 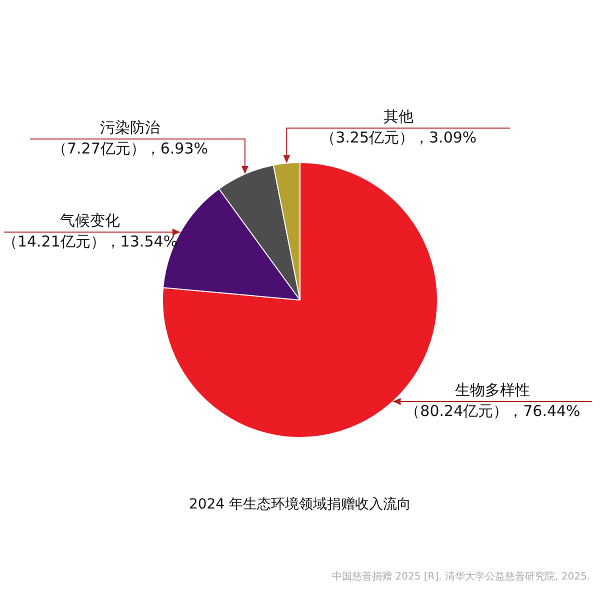 What do you see at coordinates (461, 576) in the screenshot?
I see `text: 中国慈善捐赠 2025 [R]. 清华大学公益慈善研究院, 2025.` at bounding box center [461, 576].